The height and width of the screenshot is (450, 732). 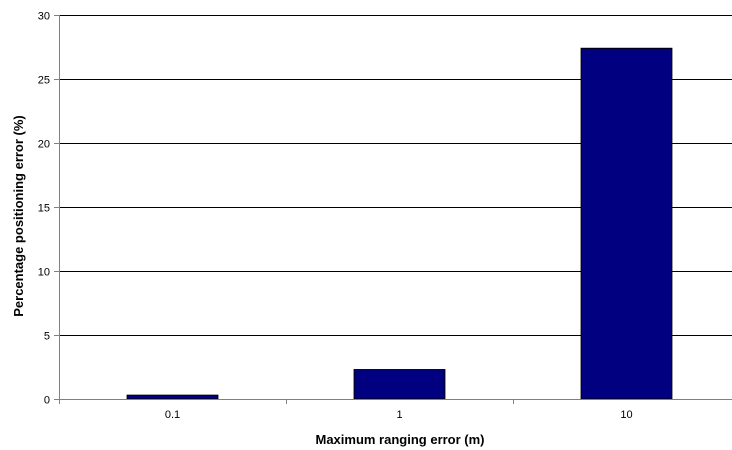 I want to click on x-tick-label: 0.1, so click(x=172, y=415).